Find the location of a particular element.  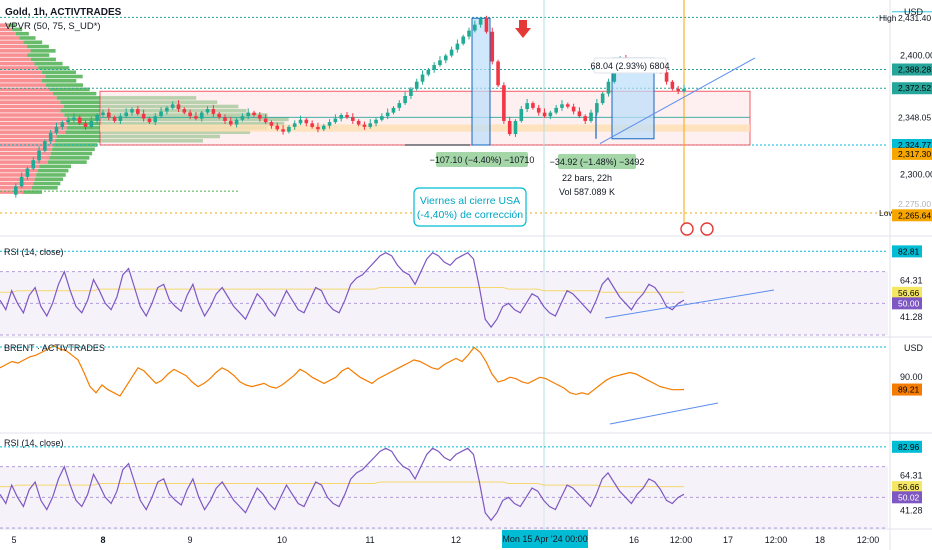

price-label: 2,431.40 is located at coordinates (914, 18).